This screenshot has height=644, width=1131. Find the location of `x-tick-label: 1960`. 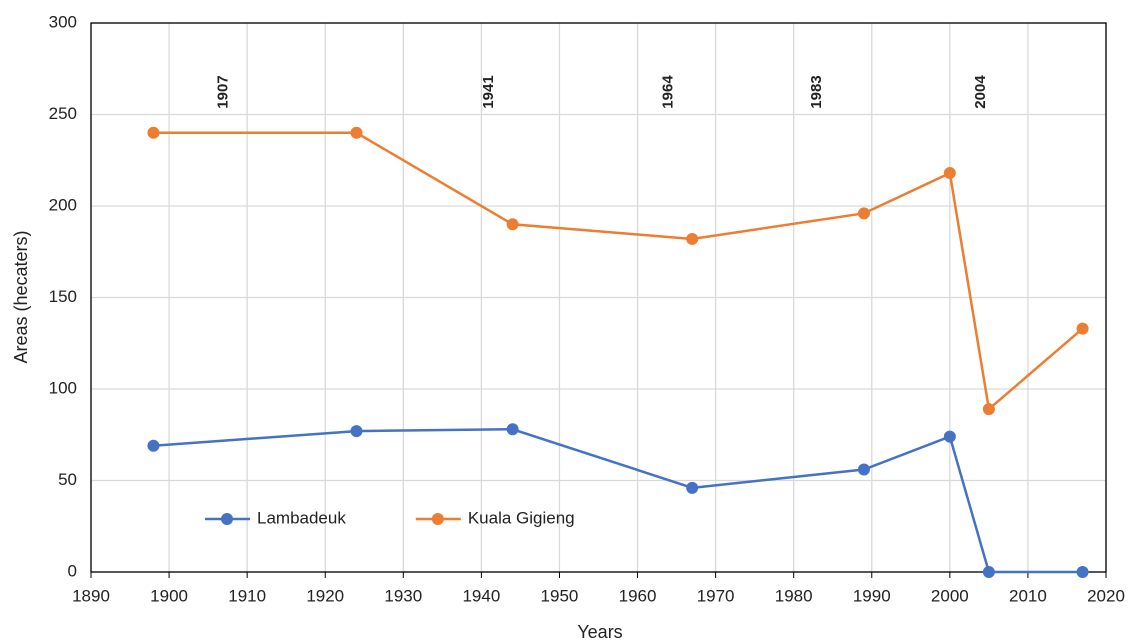

x-tick-label: 1960 is located at coordinates (638, 595).